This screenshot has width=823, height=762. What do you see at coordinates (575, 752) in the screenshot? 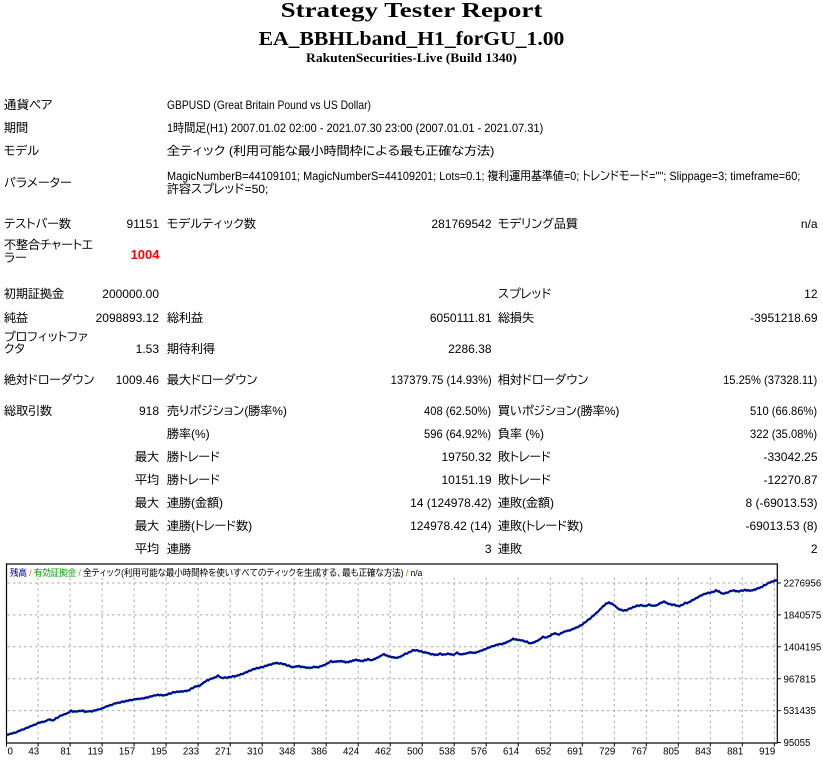
I see `svg-text: 691` at bounding box center [575, 752].